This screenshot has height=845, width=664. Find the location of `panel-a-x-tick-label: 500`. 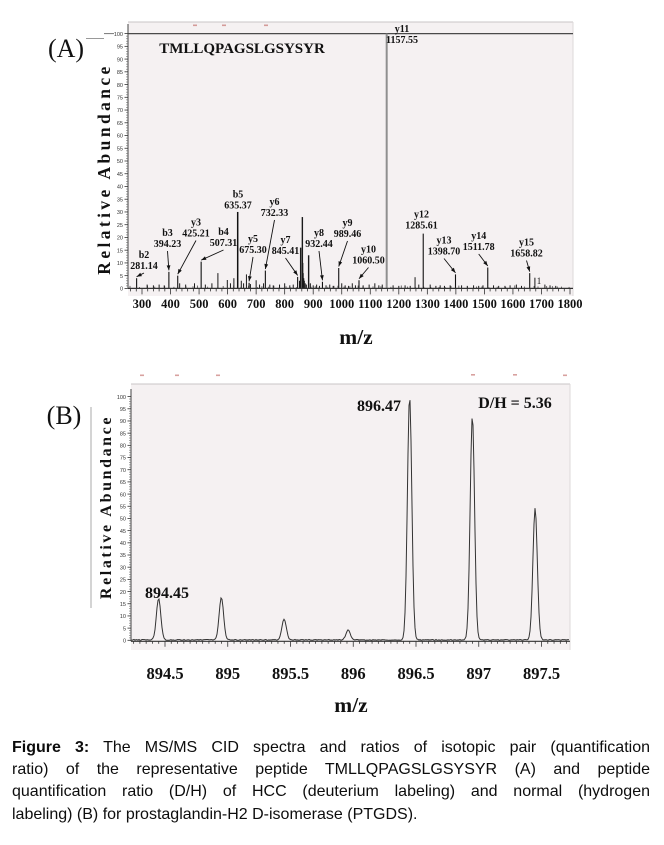

panel-a-x-tick-label: 500 is located at coordinates (199, 304).